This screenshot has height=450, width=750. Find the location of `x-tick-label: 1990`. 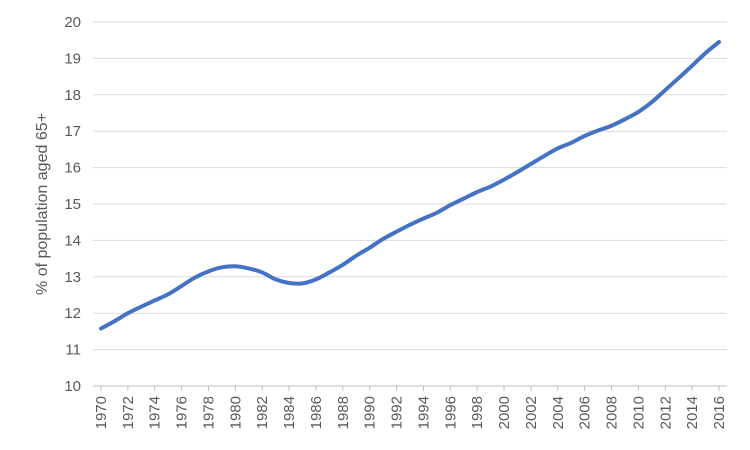

x-tick-label: 1990 is located at coordinates (370, 412).